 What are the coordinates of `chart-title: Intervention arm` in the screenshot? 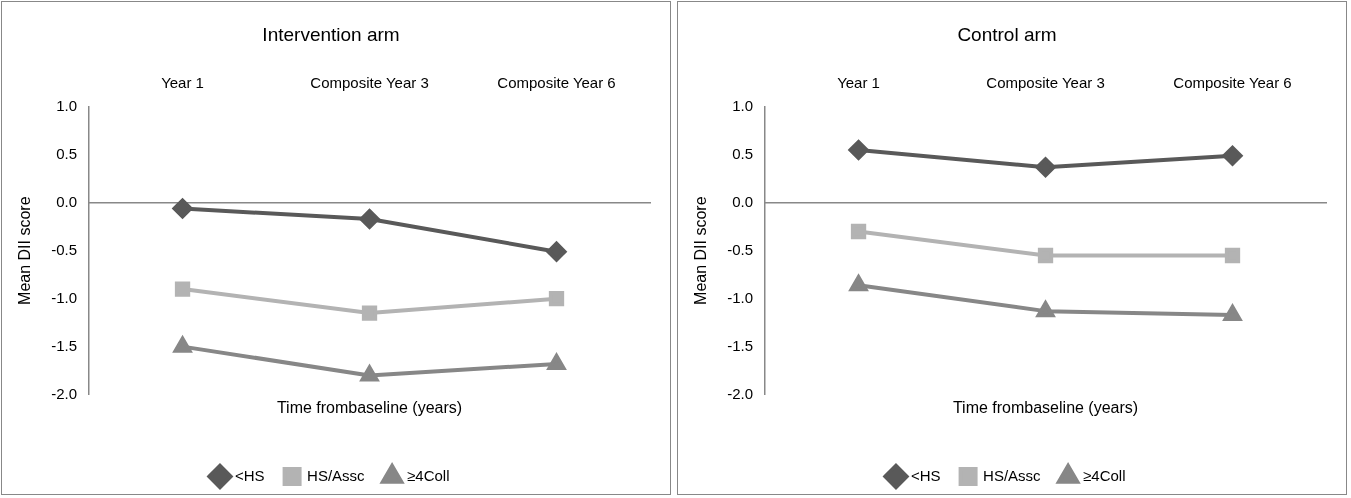 It's located at (331, 34).